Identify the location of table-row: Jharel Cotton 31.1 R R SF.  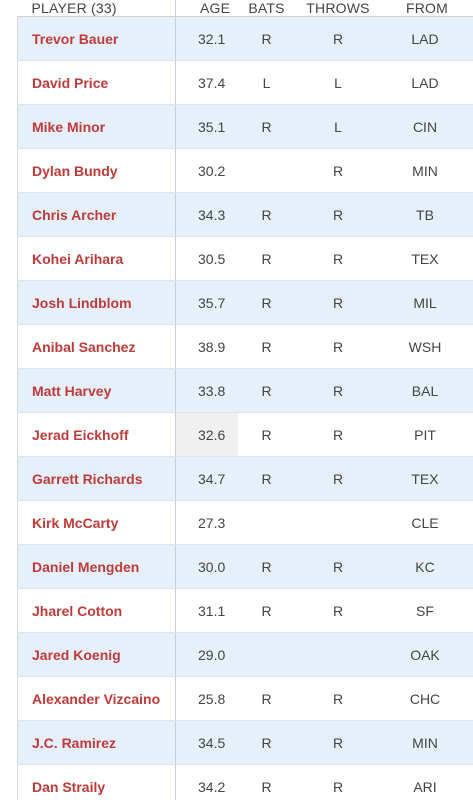
(245, 610).